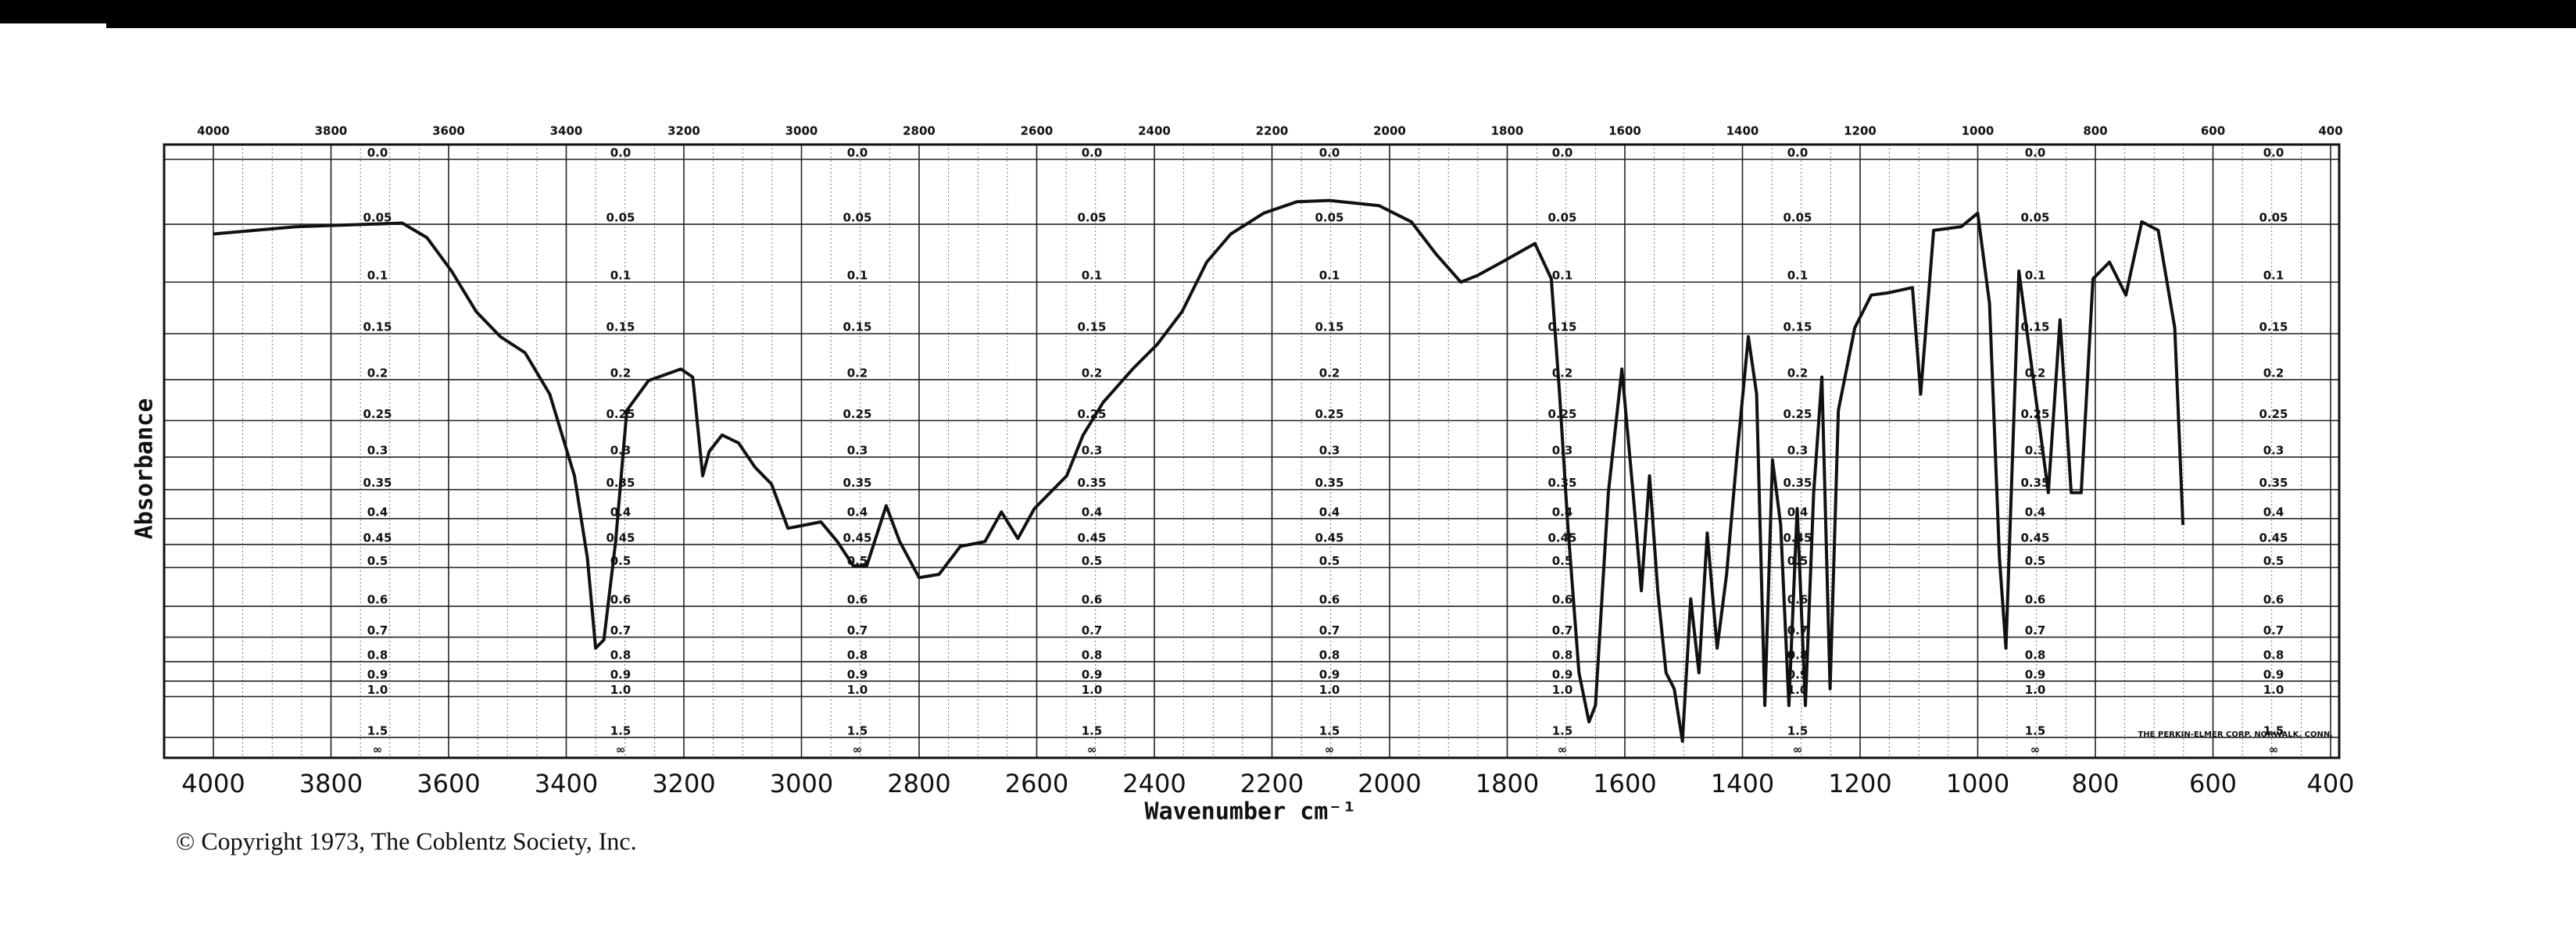 This screenshot has height=925, width=2576. What do you see at coordinates (213, 783) in the screenshot?
I see `x-tick-label: 4000` at bounding box center [213, 783].